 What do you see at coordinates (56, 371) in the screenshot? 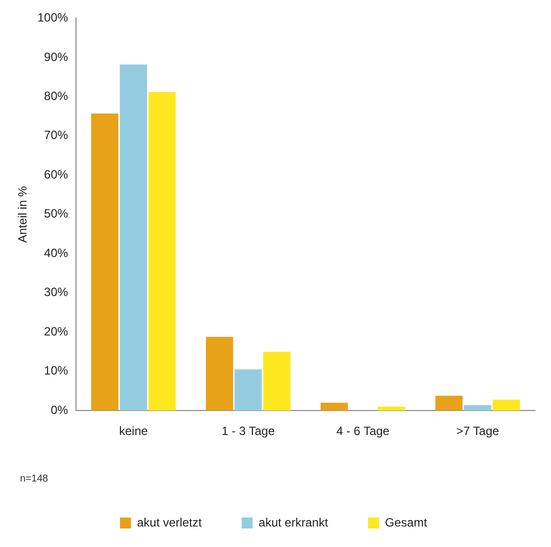
I see `y-tick-label: 10%` at bounding box center [56, 371].